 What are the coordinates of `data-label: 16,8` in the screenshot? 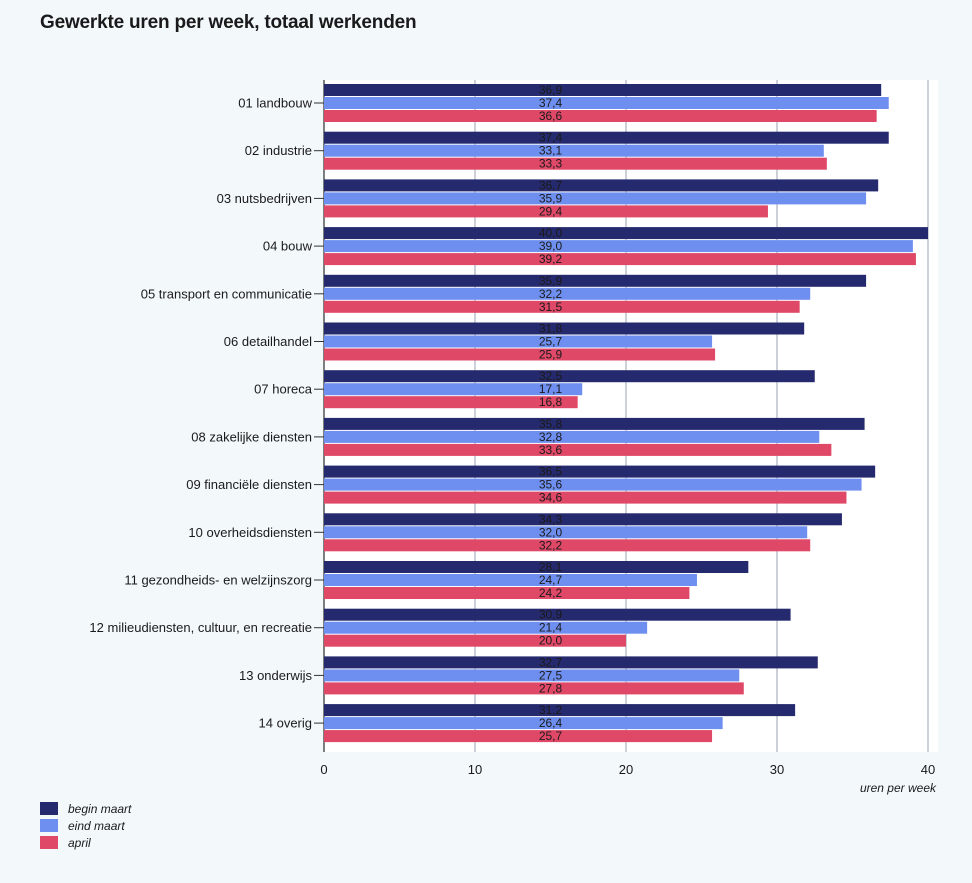 It's located at (551, 402).